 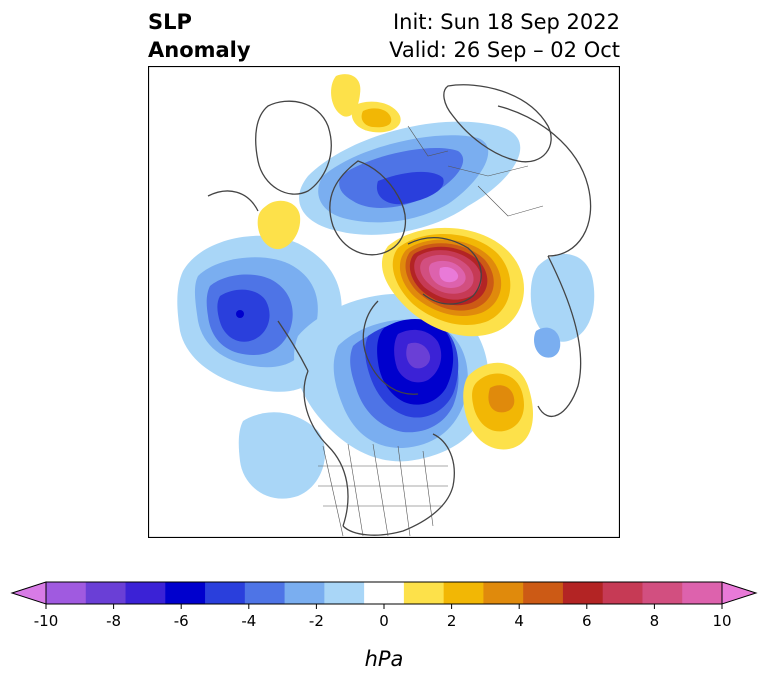 I want to click on east-asia-high, so click(x=366, y=103).